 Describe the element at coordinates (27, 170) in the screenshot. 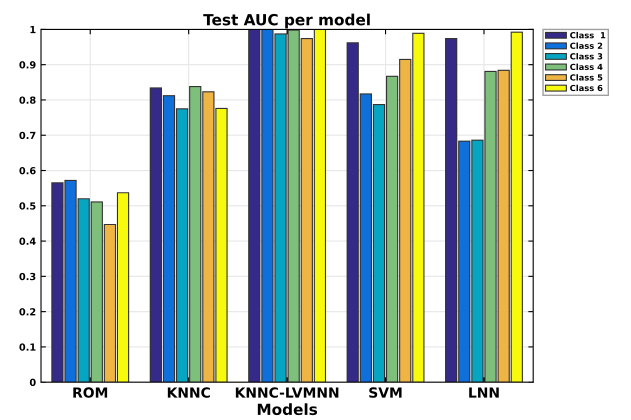

I see `y-tick-label: 0.6` at that location.